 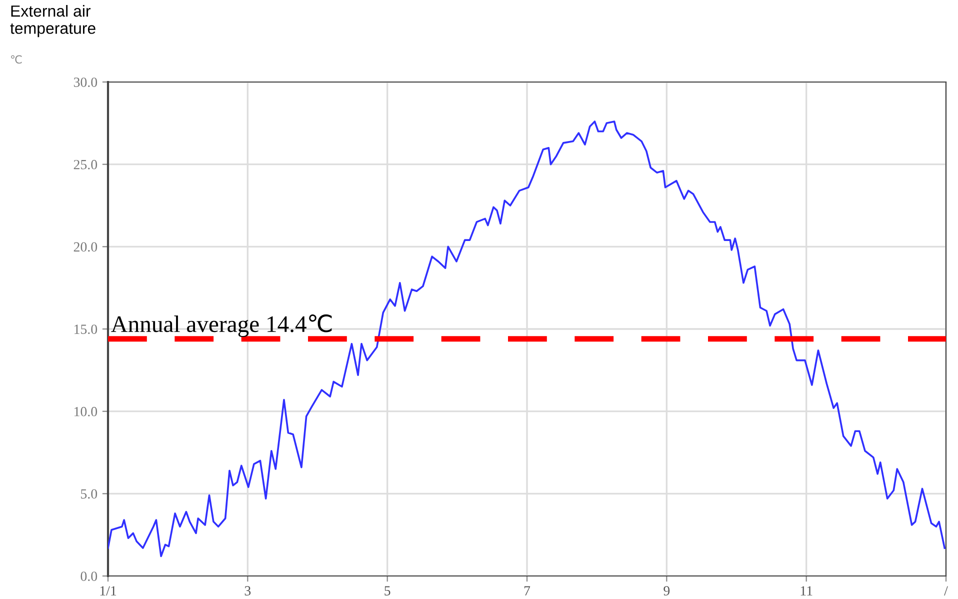 What do you see at coordinates (946, 591) in the screenshot?
I see `x-tick-label: /` at bounding box center [946, 591].